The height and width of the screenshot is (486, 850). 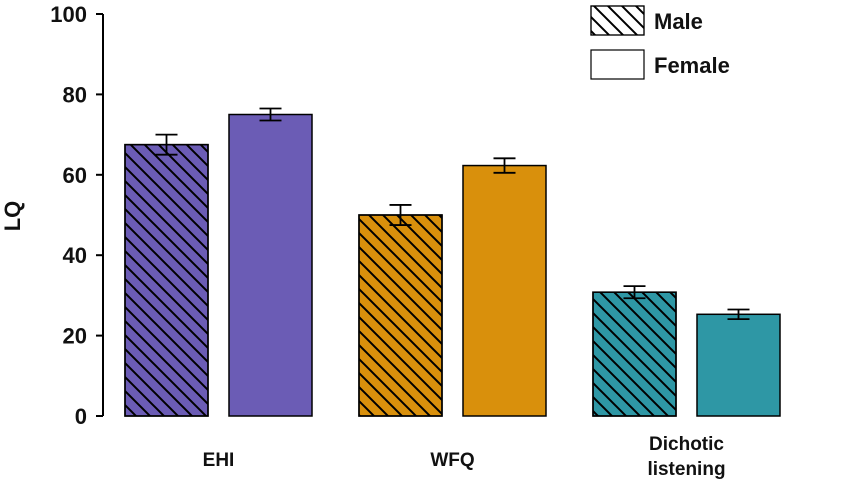 What do you see at coordinates (75, 255) in the screenshot?
I see `y-tick-label: 40` at bounding box center [75, 255].